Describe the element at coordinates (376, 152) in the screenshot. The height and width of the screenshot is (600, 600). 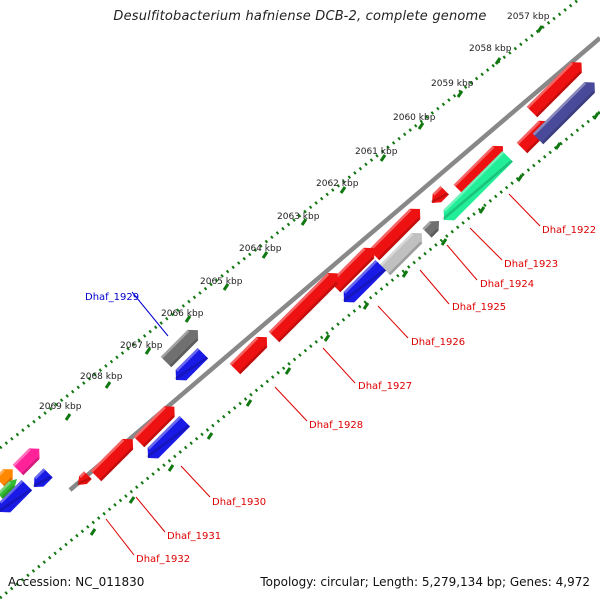
I see `tick-label: 2061 kbp` at that location.